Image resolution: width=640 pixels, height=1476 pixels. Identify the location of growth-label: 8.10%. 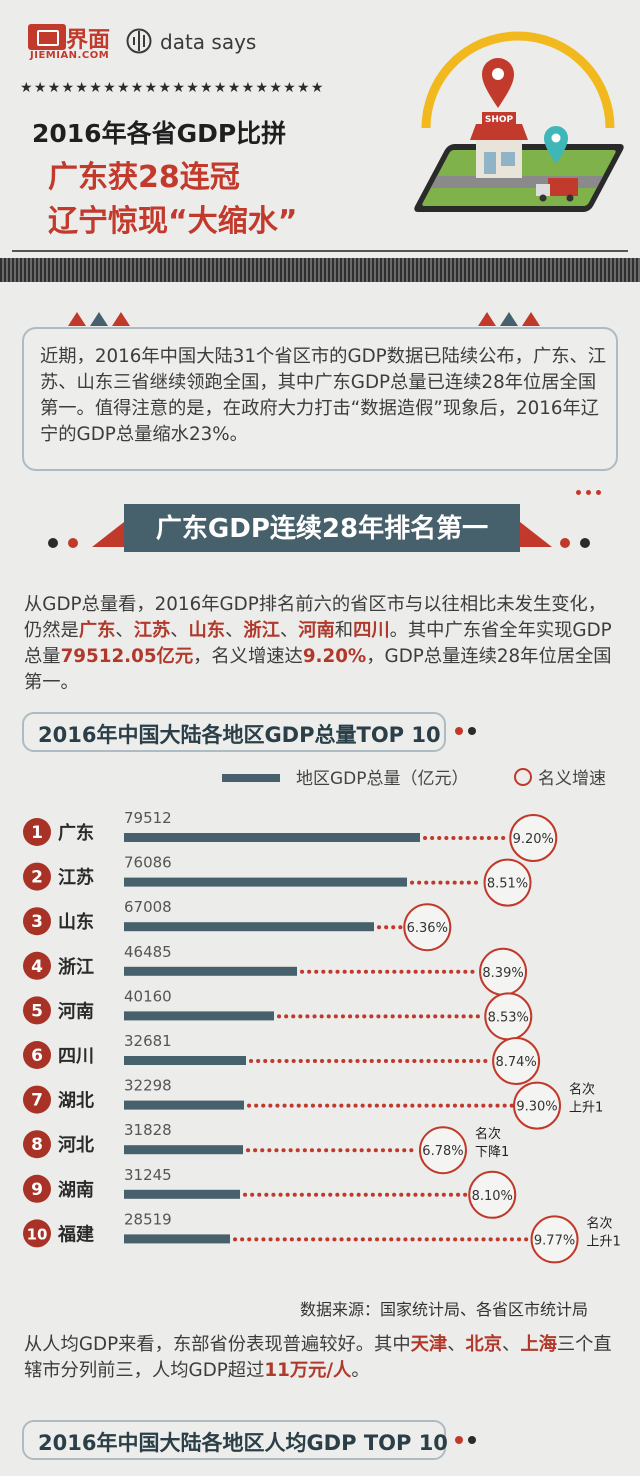
(492, 1196).